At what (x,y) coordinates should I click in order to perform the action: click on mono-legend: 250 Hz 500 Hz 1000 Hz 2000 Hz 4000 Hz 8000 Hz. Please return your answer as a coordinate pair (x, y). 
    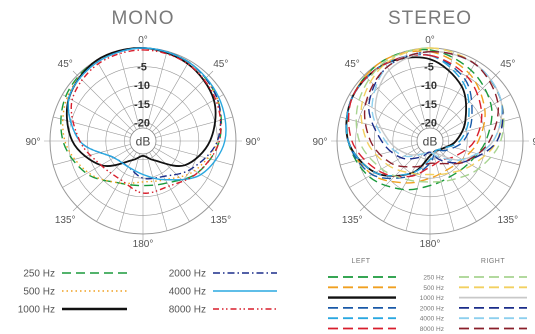
    Looking at the image, I should click on (147, 292).